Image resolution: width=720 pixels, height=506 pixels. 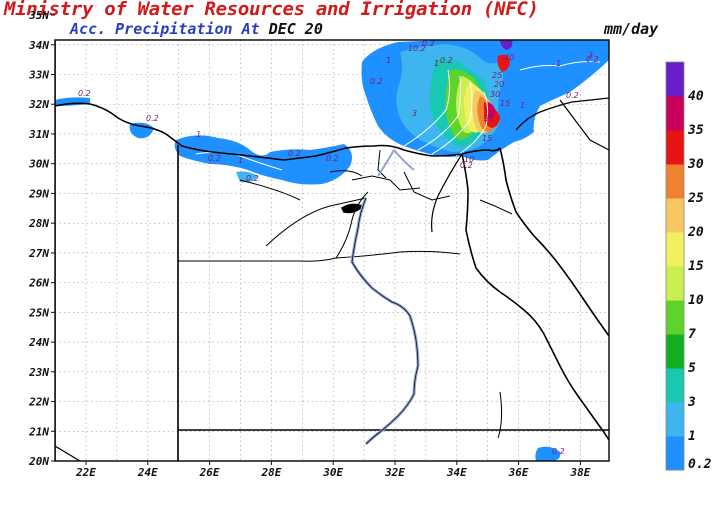 I want to click on suez-gulf, so click(x=447, y=193).